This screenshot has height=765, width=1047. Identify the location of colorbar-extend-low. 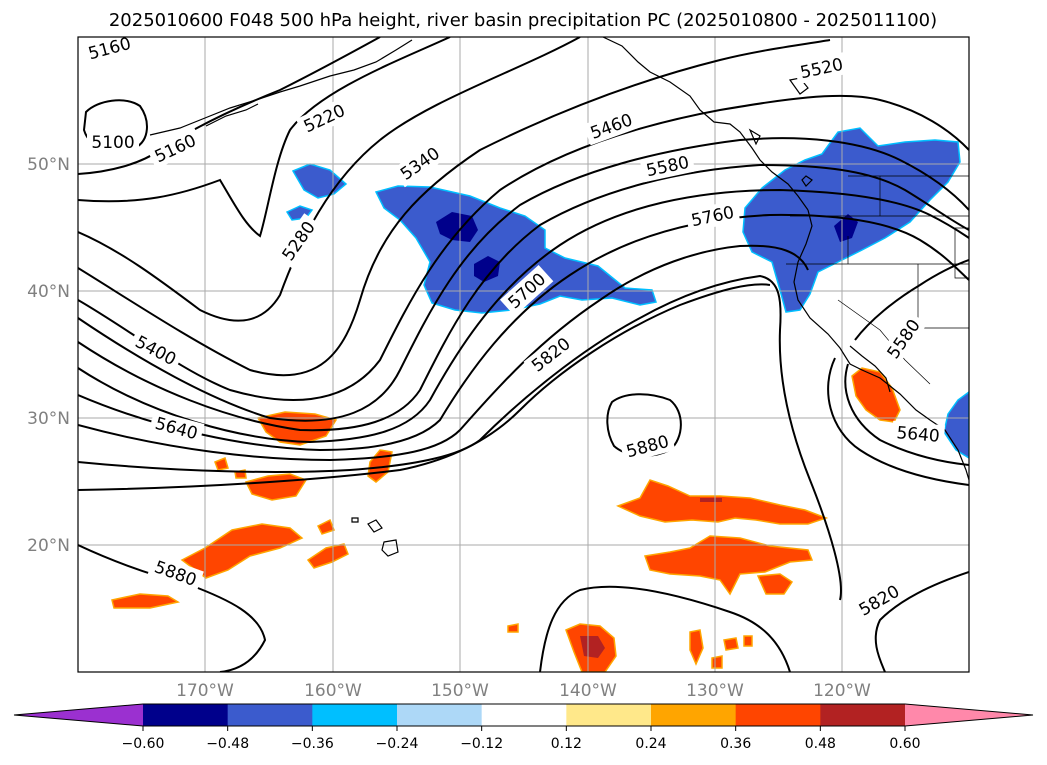
(78, 715).